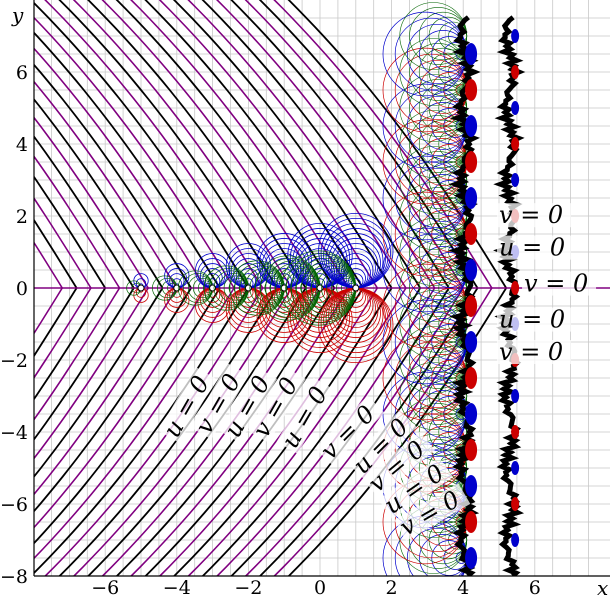 This screenshot has width=610, height=600. Describe the element at coordinates (14, 361) in the screenshot. I see `y-tick-label: −2` at that location.